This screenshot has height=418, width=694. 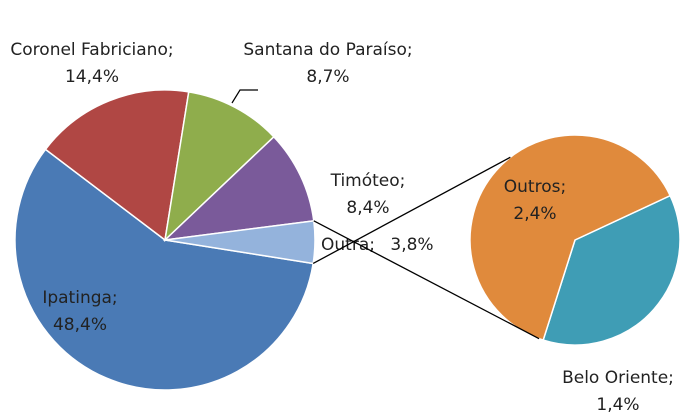 I want to click on slice-label-name: Santana do Paraíso;, so click(x=327, y=50).